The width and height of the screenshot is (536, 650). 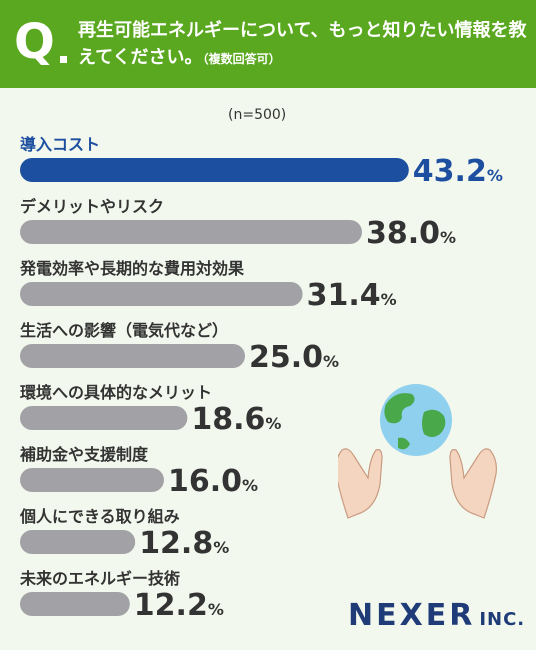 What do you see at coordinates (60, 144) in the screenshot?
I see `category-label: 導入コスト` at bounding box center [60, 144].